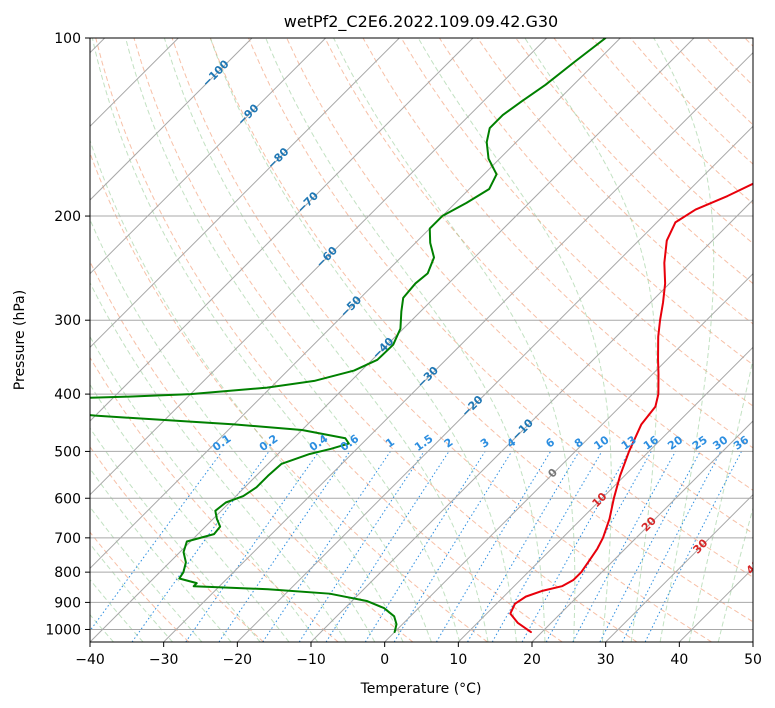 This screenshot has height=708, width=775. What do you see at coordinates (164, 660) in the screenshot?
I see `x-tick-label: −30` at bounding box center [164, 660].